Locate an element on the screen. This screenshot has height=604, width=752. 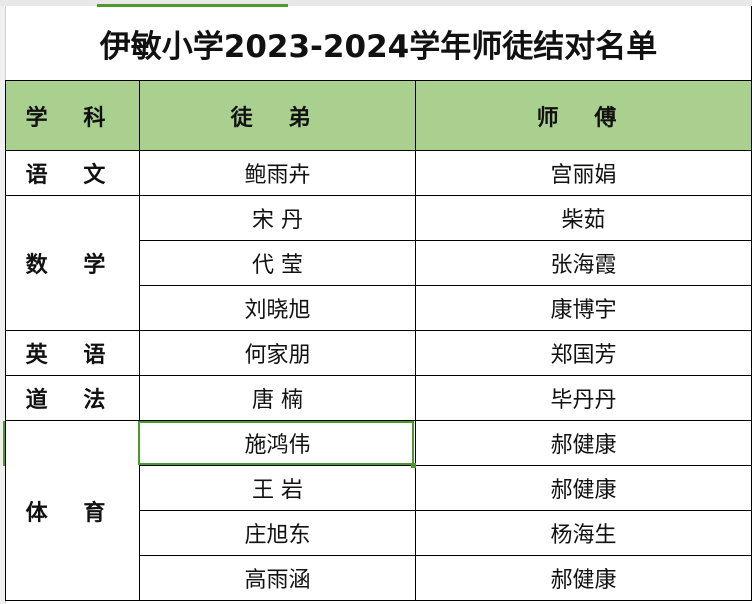
table-row: 代 莹 张海霞 is located at coordinates (379, 263).